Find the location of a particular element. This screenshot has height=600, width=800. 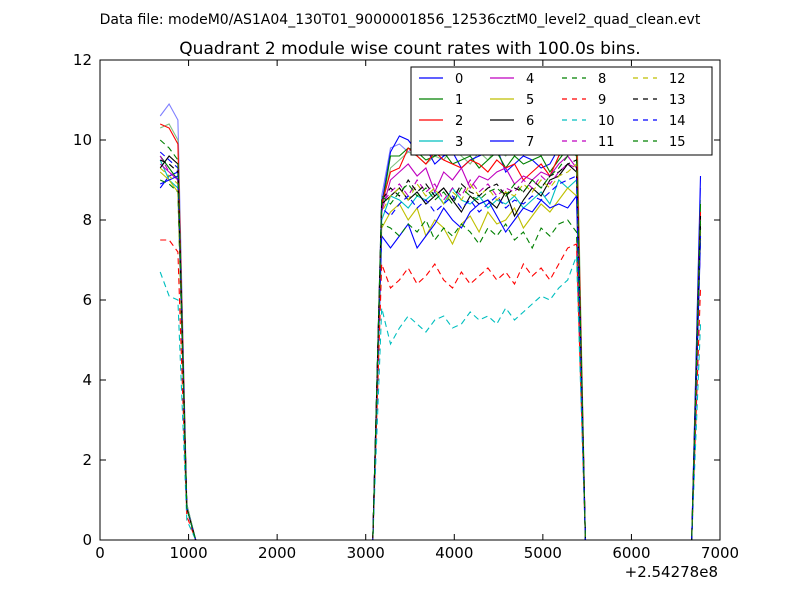

x-tick-label: 7000 is located at coordinates (720, 553).